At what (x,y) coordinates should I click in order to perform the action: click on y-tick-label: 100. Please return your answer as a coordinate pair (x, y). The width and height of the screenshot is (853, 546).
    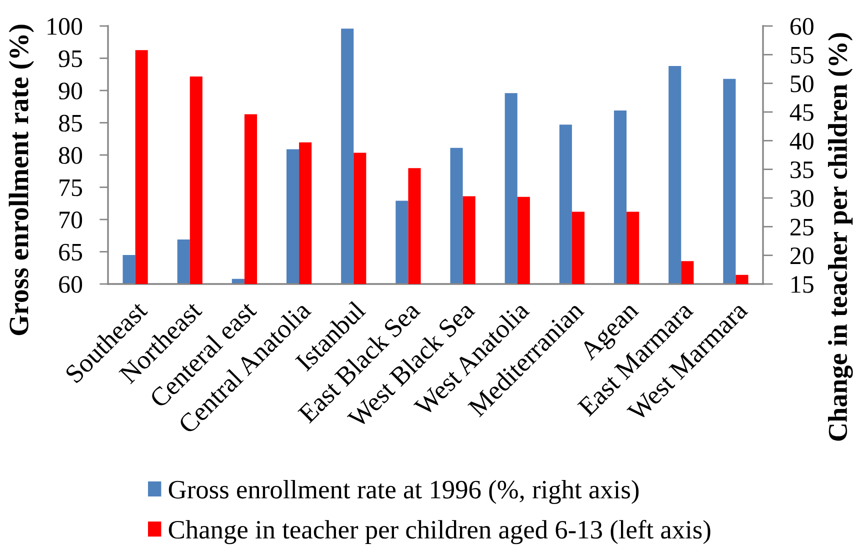
    Looking at the image, I should click on (65, 26).